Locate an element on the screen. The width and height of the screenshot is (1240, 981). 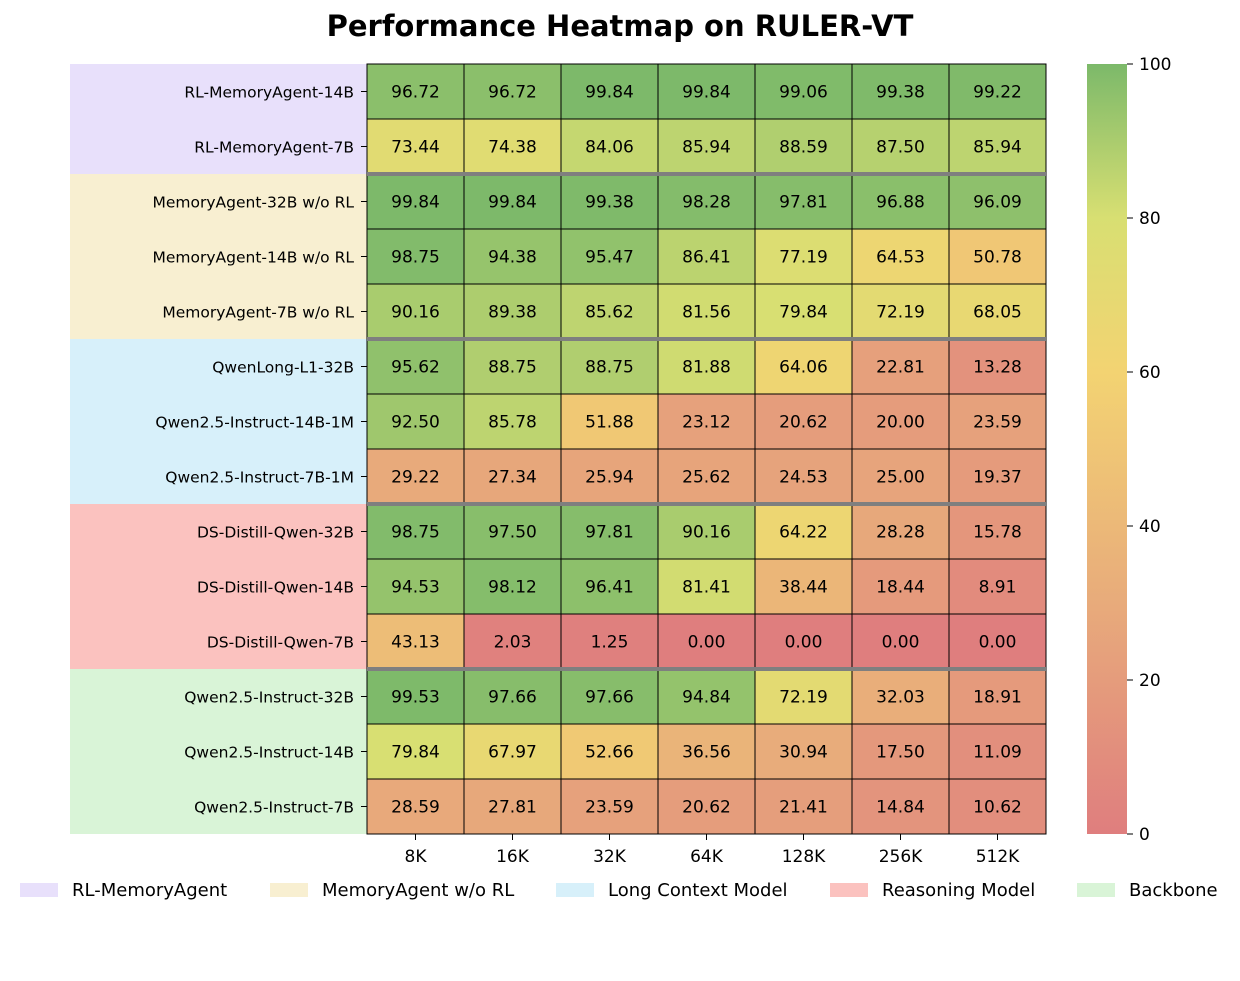
cell-value-label: 99.38 is located at coordinates (900, 93).